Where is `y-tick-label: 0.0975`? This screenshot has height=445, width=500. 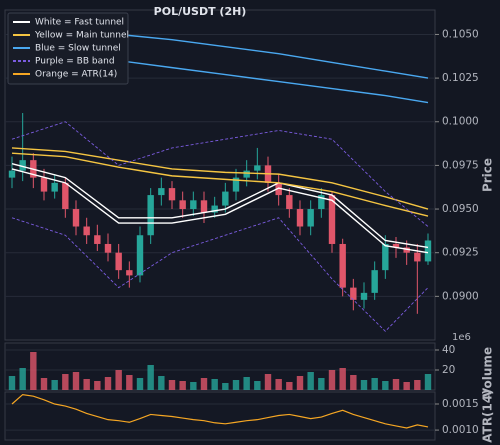
y-tick-label: 0.0975 is located at coordinates (460, 165).